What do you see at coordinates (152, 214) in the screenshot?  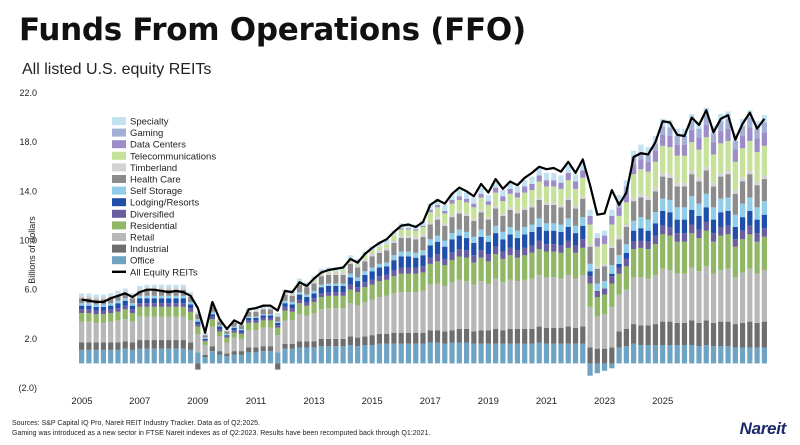 I see `legend-label-diversified: Diversified` at bounding box center [152, 214].